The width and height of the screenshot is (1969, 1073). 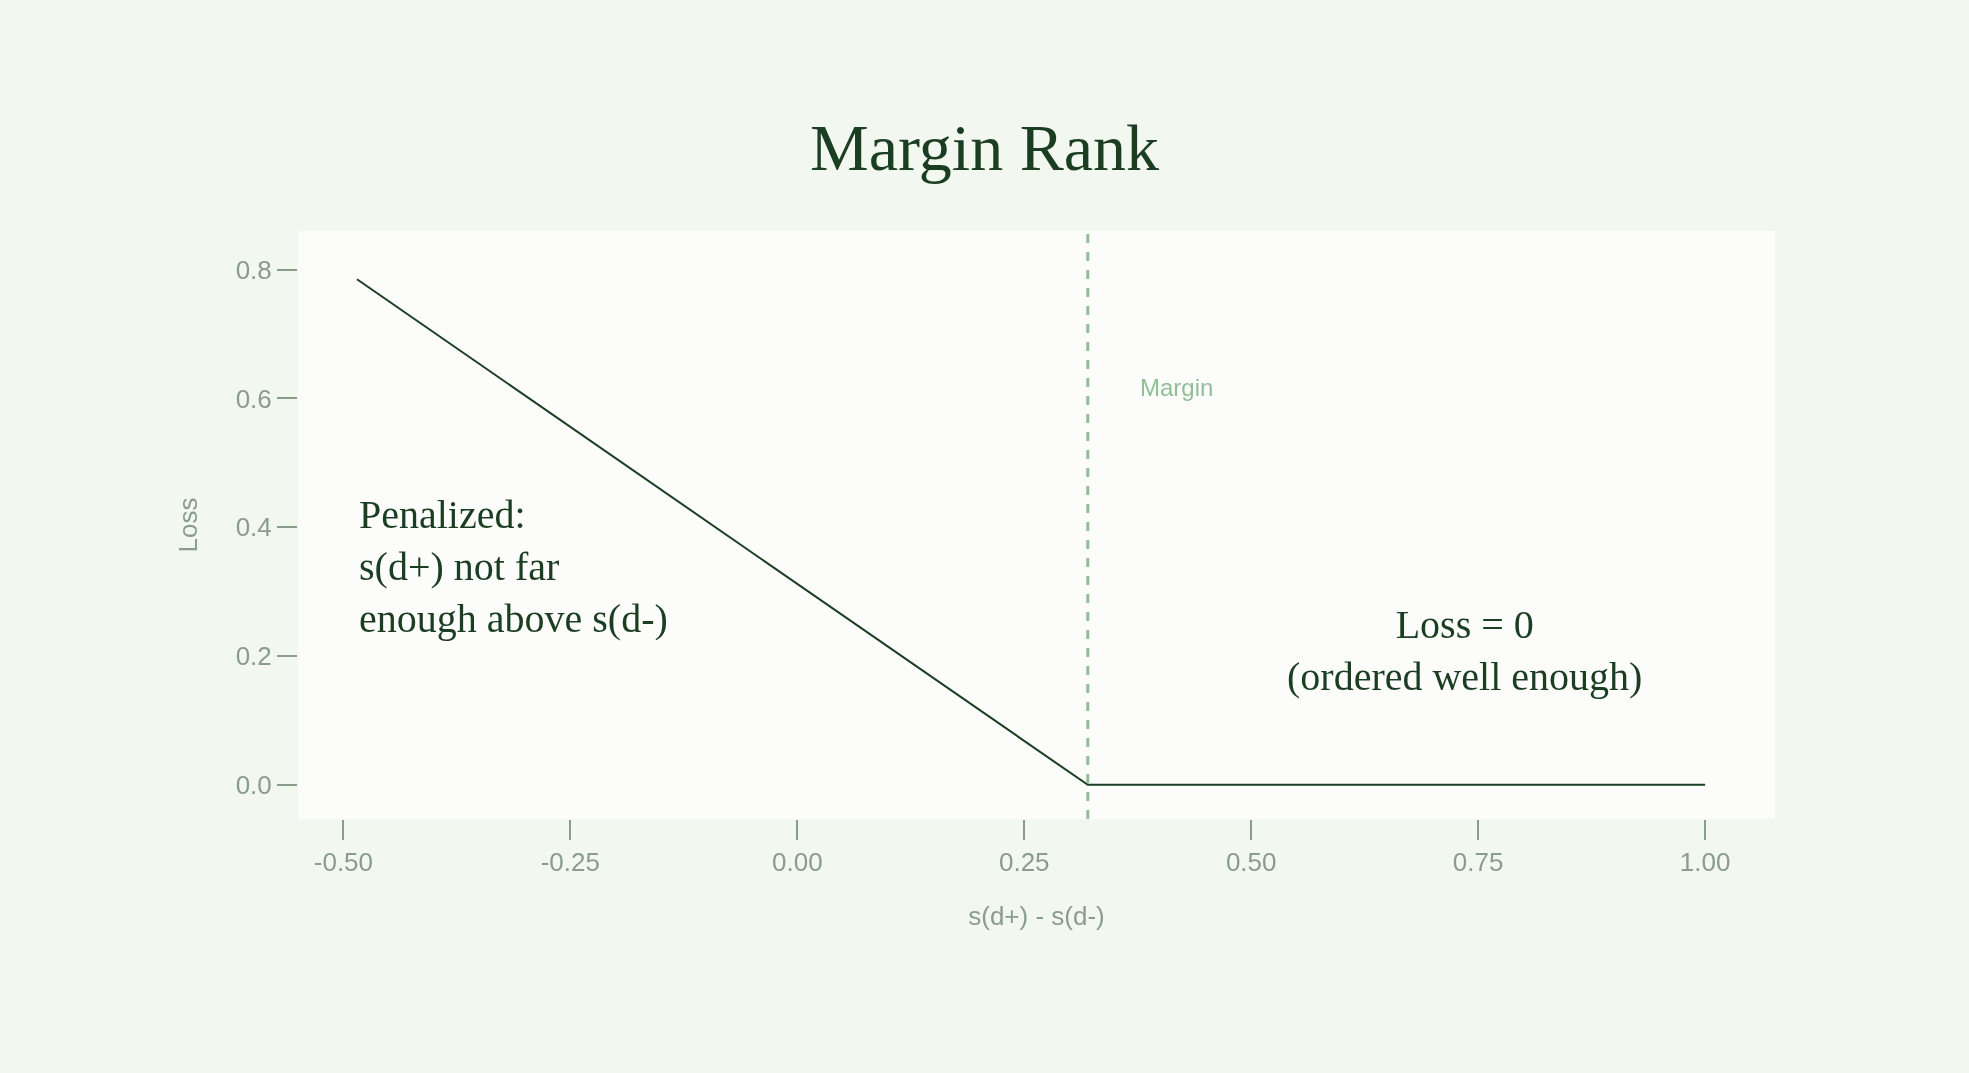 What do you see at coordinates (1478, 862) in the screenshot?
I see `x-tick-label: 0.75` at bounding box center [1478, 862].